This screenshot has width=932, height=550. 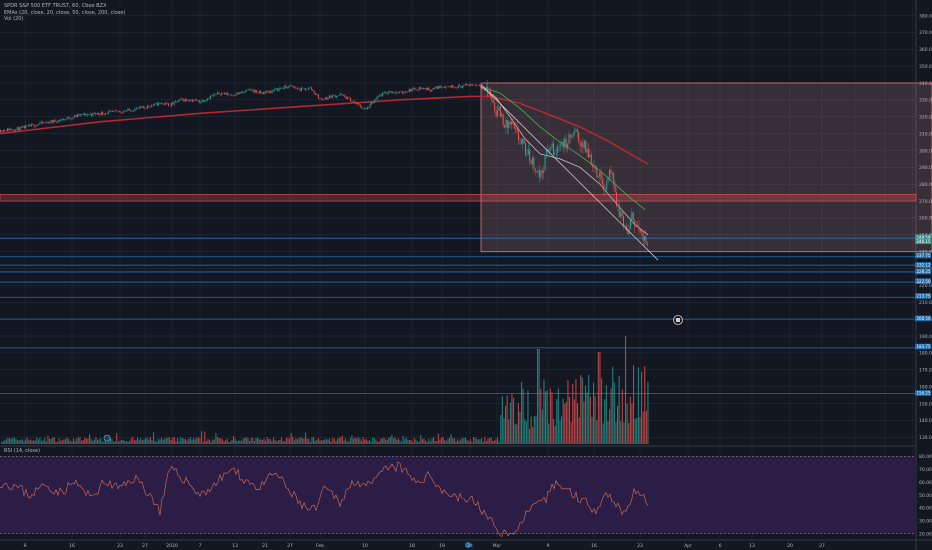 I want to click on resistance-band, so click(x=458, y=198).